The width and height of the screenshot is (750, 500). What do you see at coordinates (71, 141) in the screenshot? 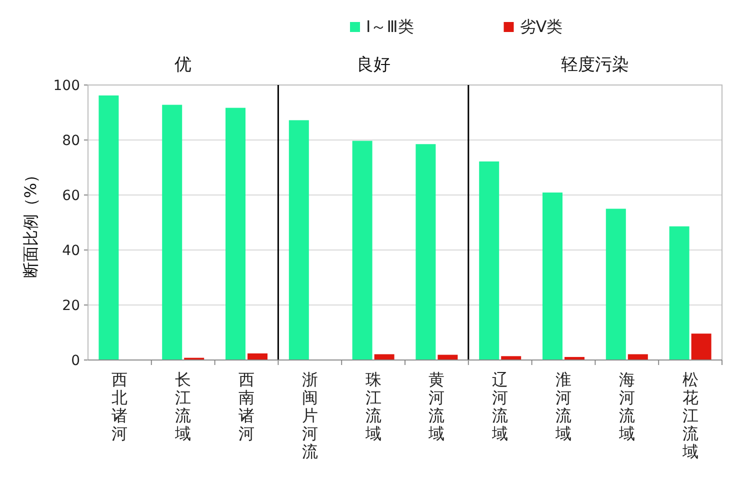
I see `y-tick-label: 80` at bounding box center [71, 141].